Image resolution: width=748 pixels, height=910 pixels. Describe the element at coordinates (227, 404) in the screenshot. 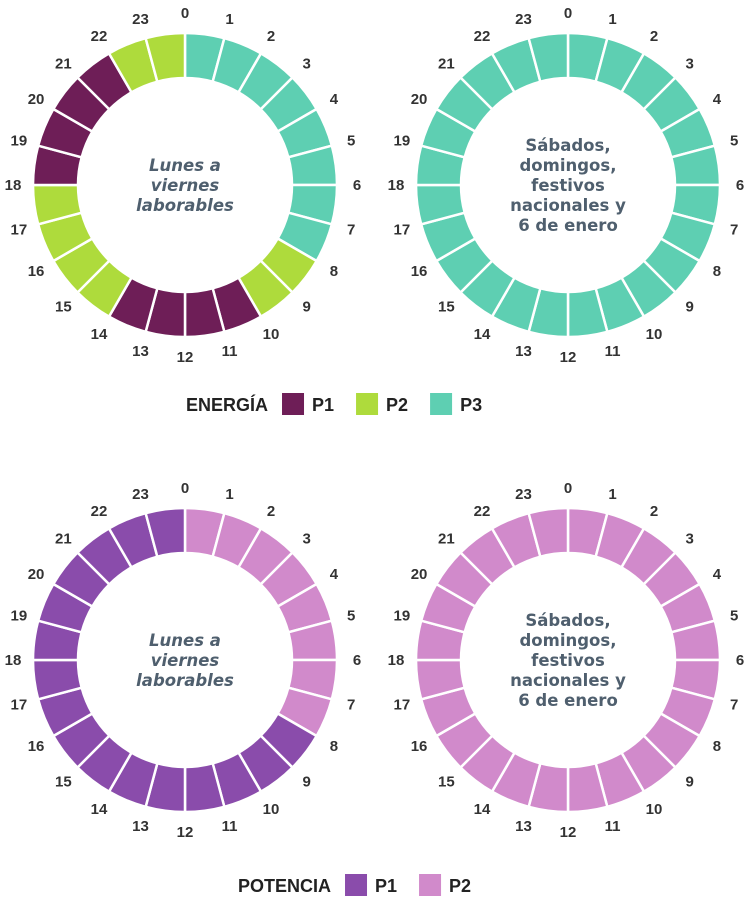

I see `legend-title: ENERGÍA` at that location.